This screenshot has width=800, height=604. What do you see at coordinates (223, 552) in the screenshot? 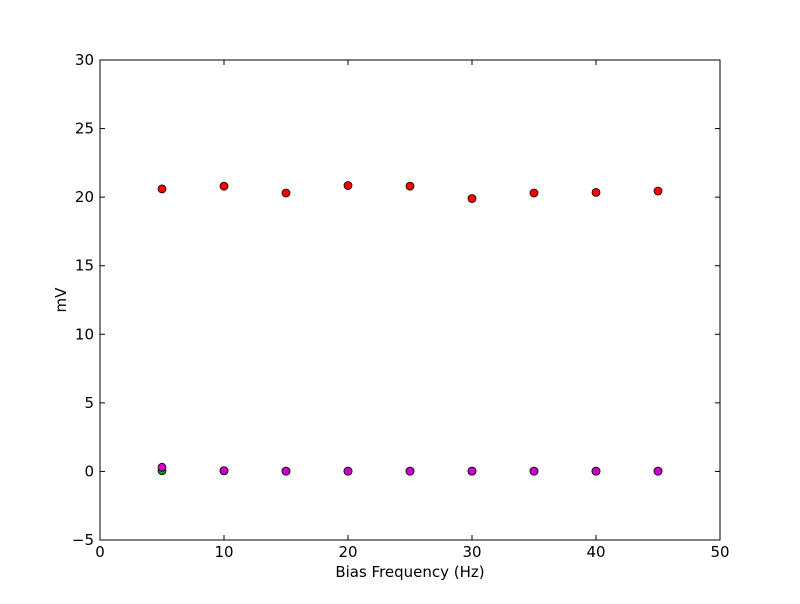
I see `x-tick-label: 10` at bounding box center [223, 552].